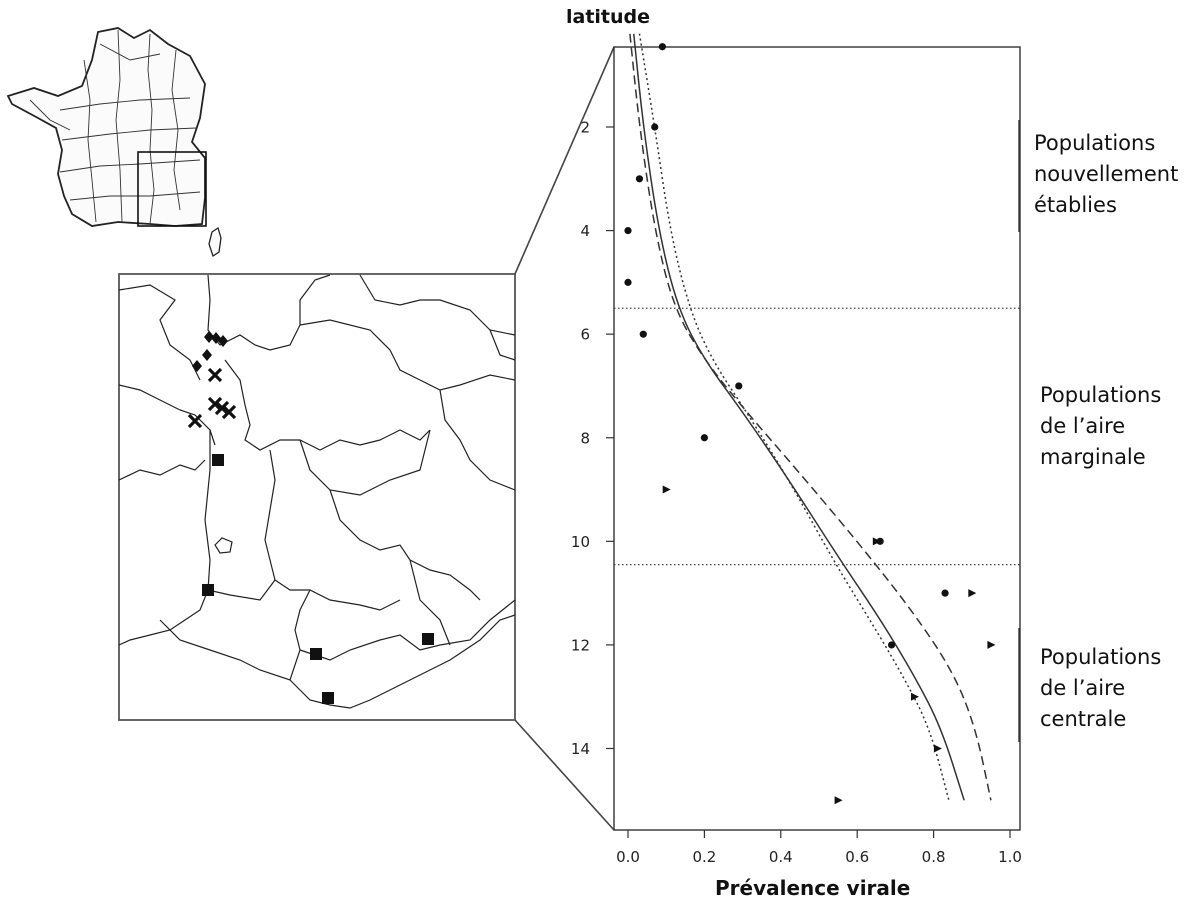 This screenshot has height=906, width=1200. Describe the element at coordinates (310, 517) in the screenshot. I see `map-markers` at that location.